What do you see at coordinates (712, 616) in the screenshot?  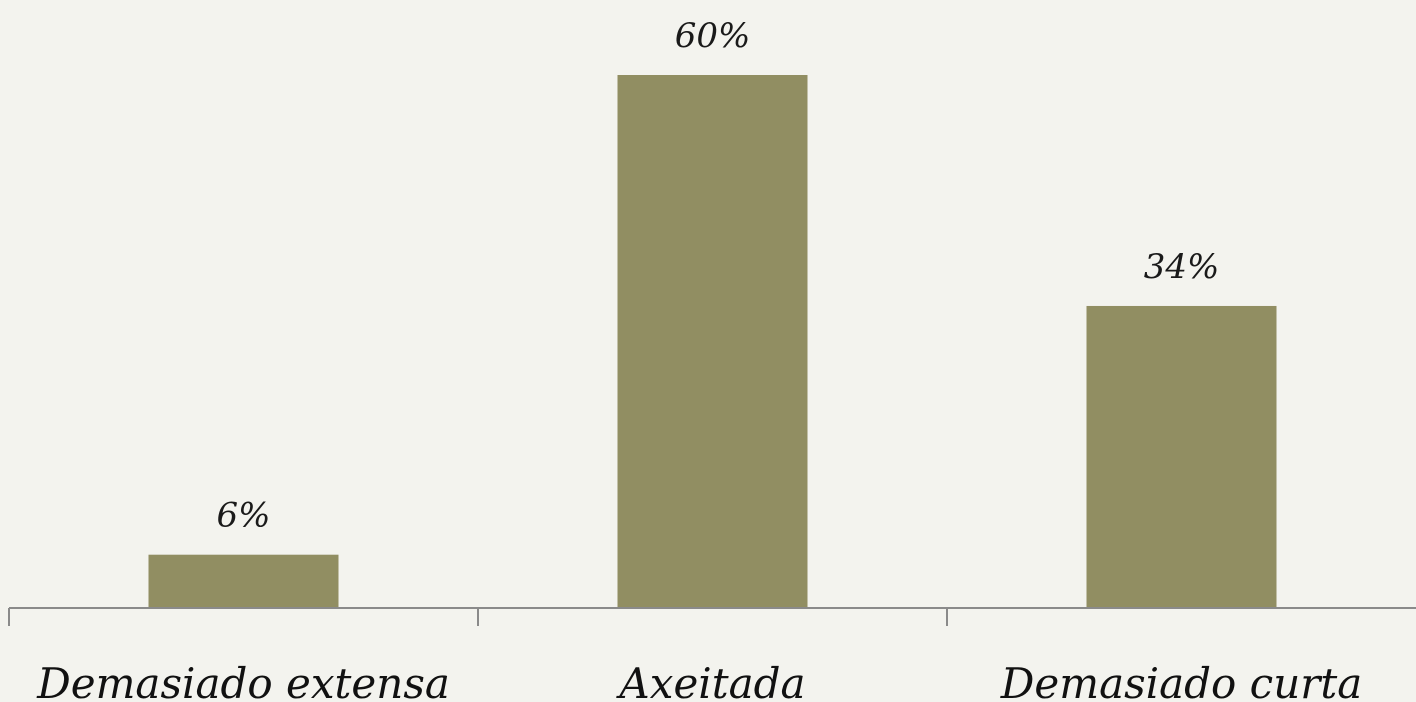 I see `x-axis` at bounding box center [712, 616].